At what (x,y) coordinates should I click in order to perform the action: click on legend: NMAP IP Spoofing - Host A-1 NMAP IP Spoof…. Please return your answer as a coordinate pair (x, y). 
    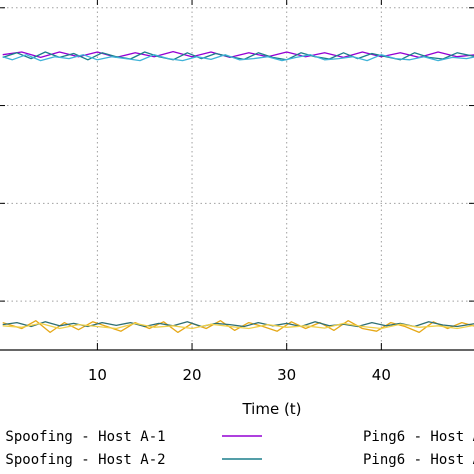
    Looking at the image, I should click on (237, 448).